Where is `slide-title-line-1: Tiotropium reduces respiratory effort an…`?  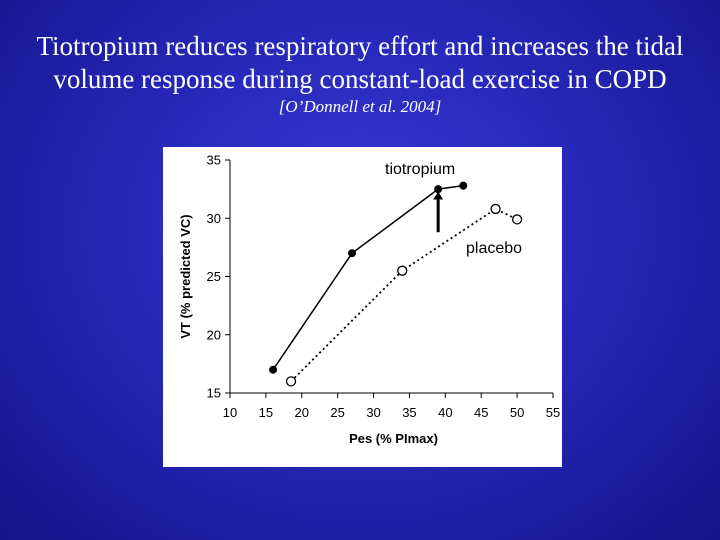
slide-title-line-1: Tiotropium reduces respiratory effort an… is located at coordinates (360, 46).